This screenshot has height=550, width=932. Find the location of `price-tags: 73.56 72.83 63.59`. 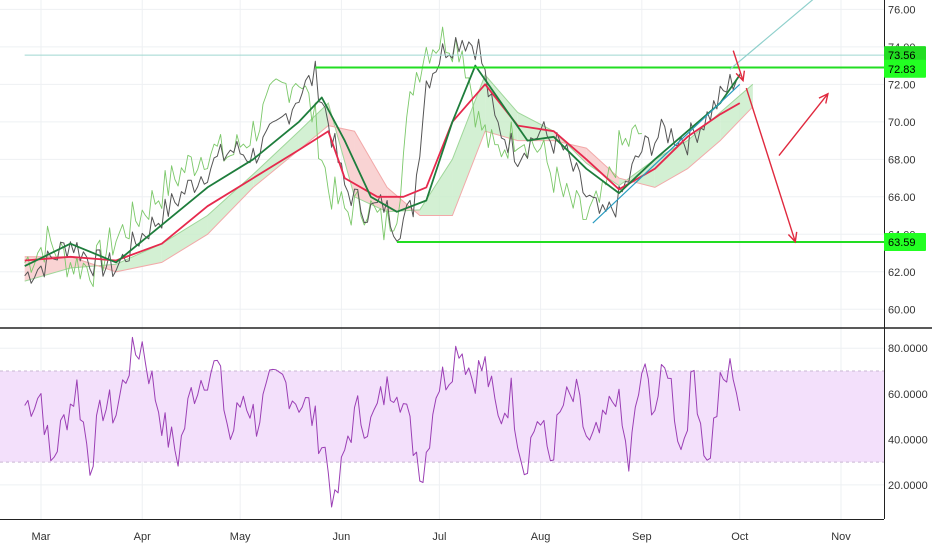

price-tags: 73.56 72.83 63.59 is located at coordinates (905, 148).